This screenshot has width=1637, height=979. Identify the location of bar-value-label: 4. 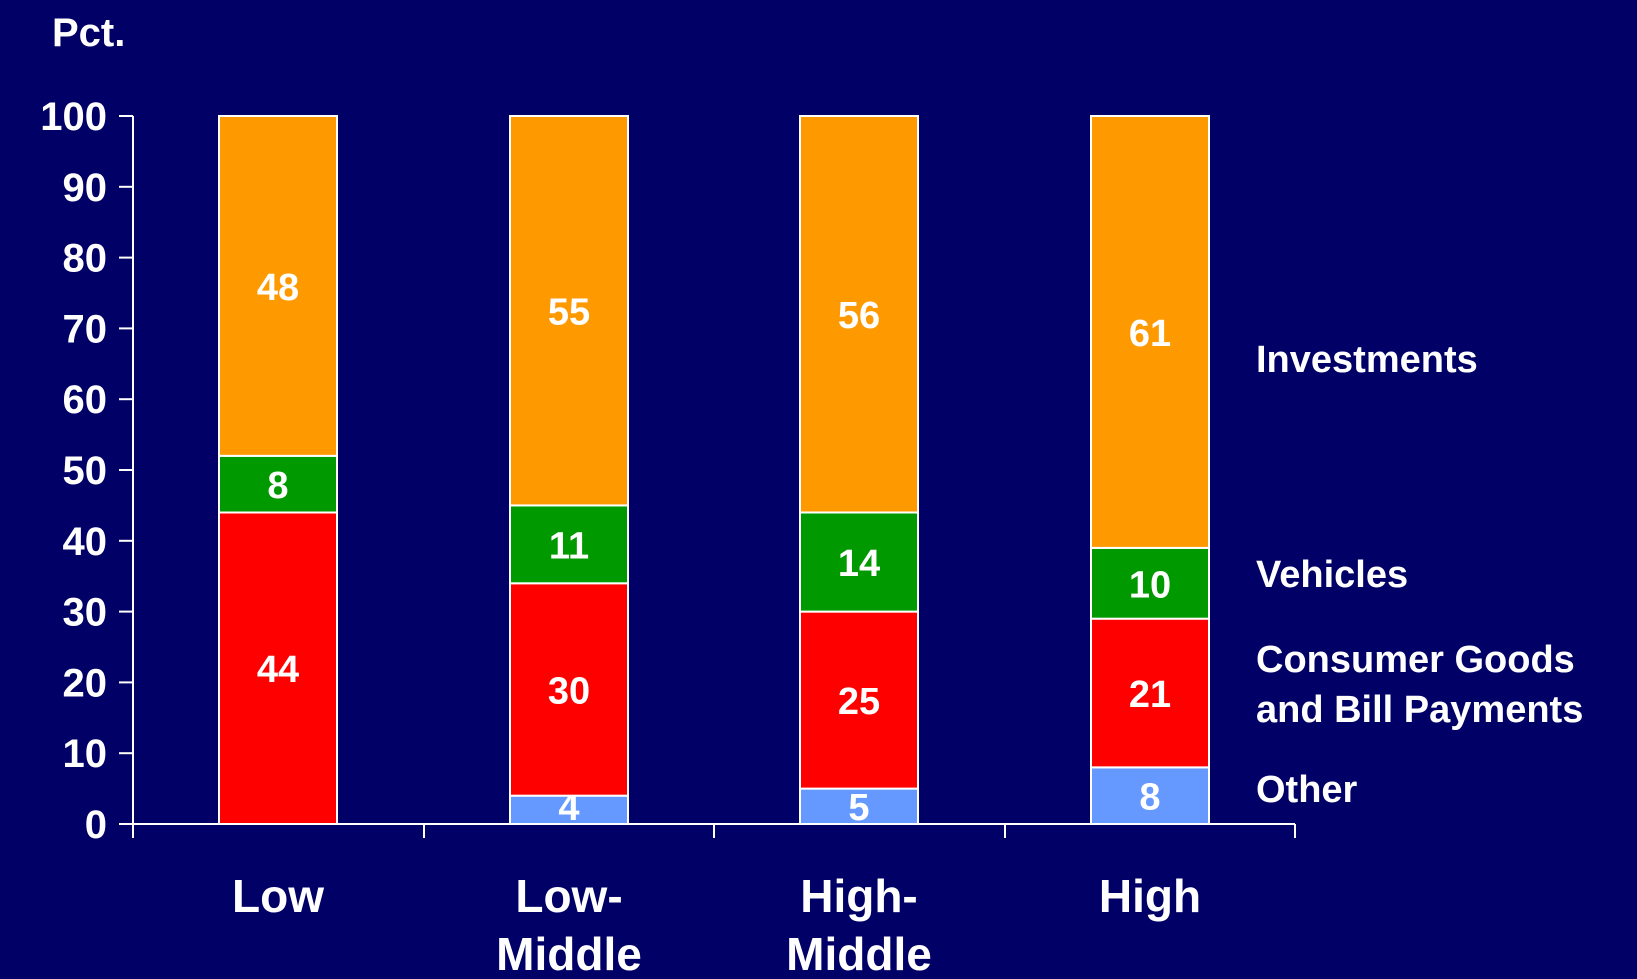
(568, 808).